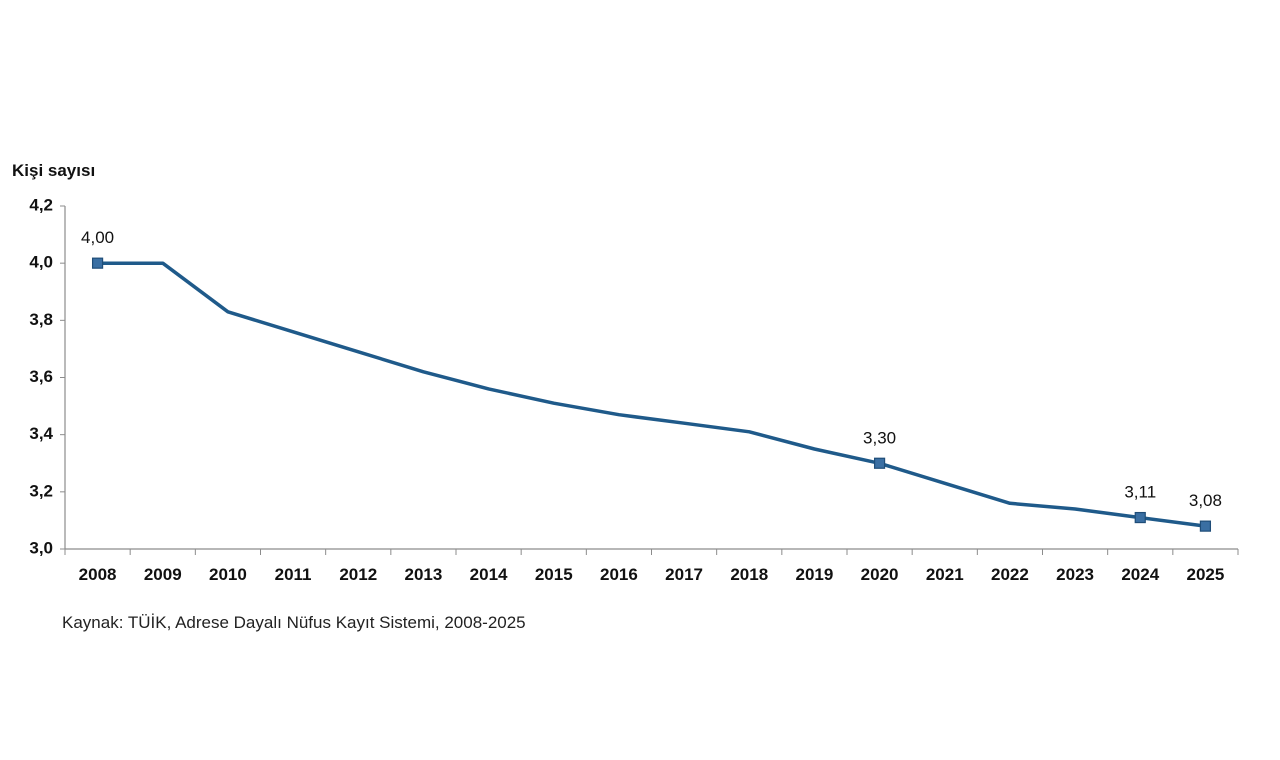 This screenshot has height=760, width=1280. I want to click on y-tick-label: 3,4, so click(41, 433).